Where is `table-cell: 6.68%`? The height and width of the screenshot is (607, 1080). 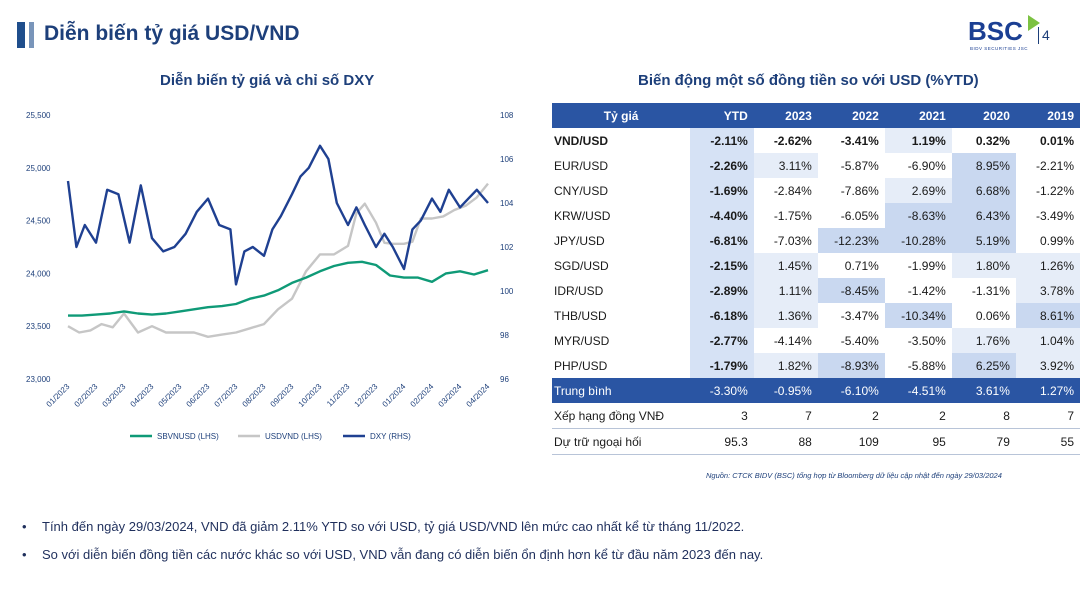 table-cell: 6.68% is located at coordinates (983, 190).